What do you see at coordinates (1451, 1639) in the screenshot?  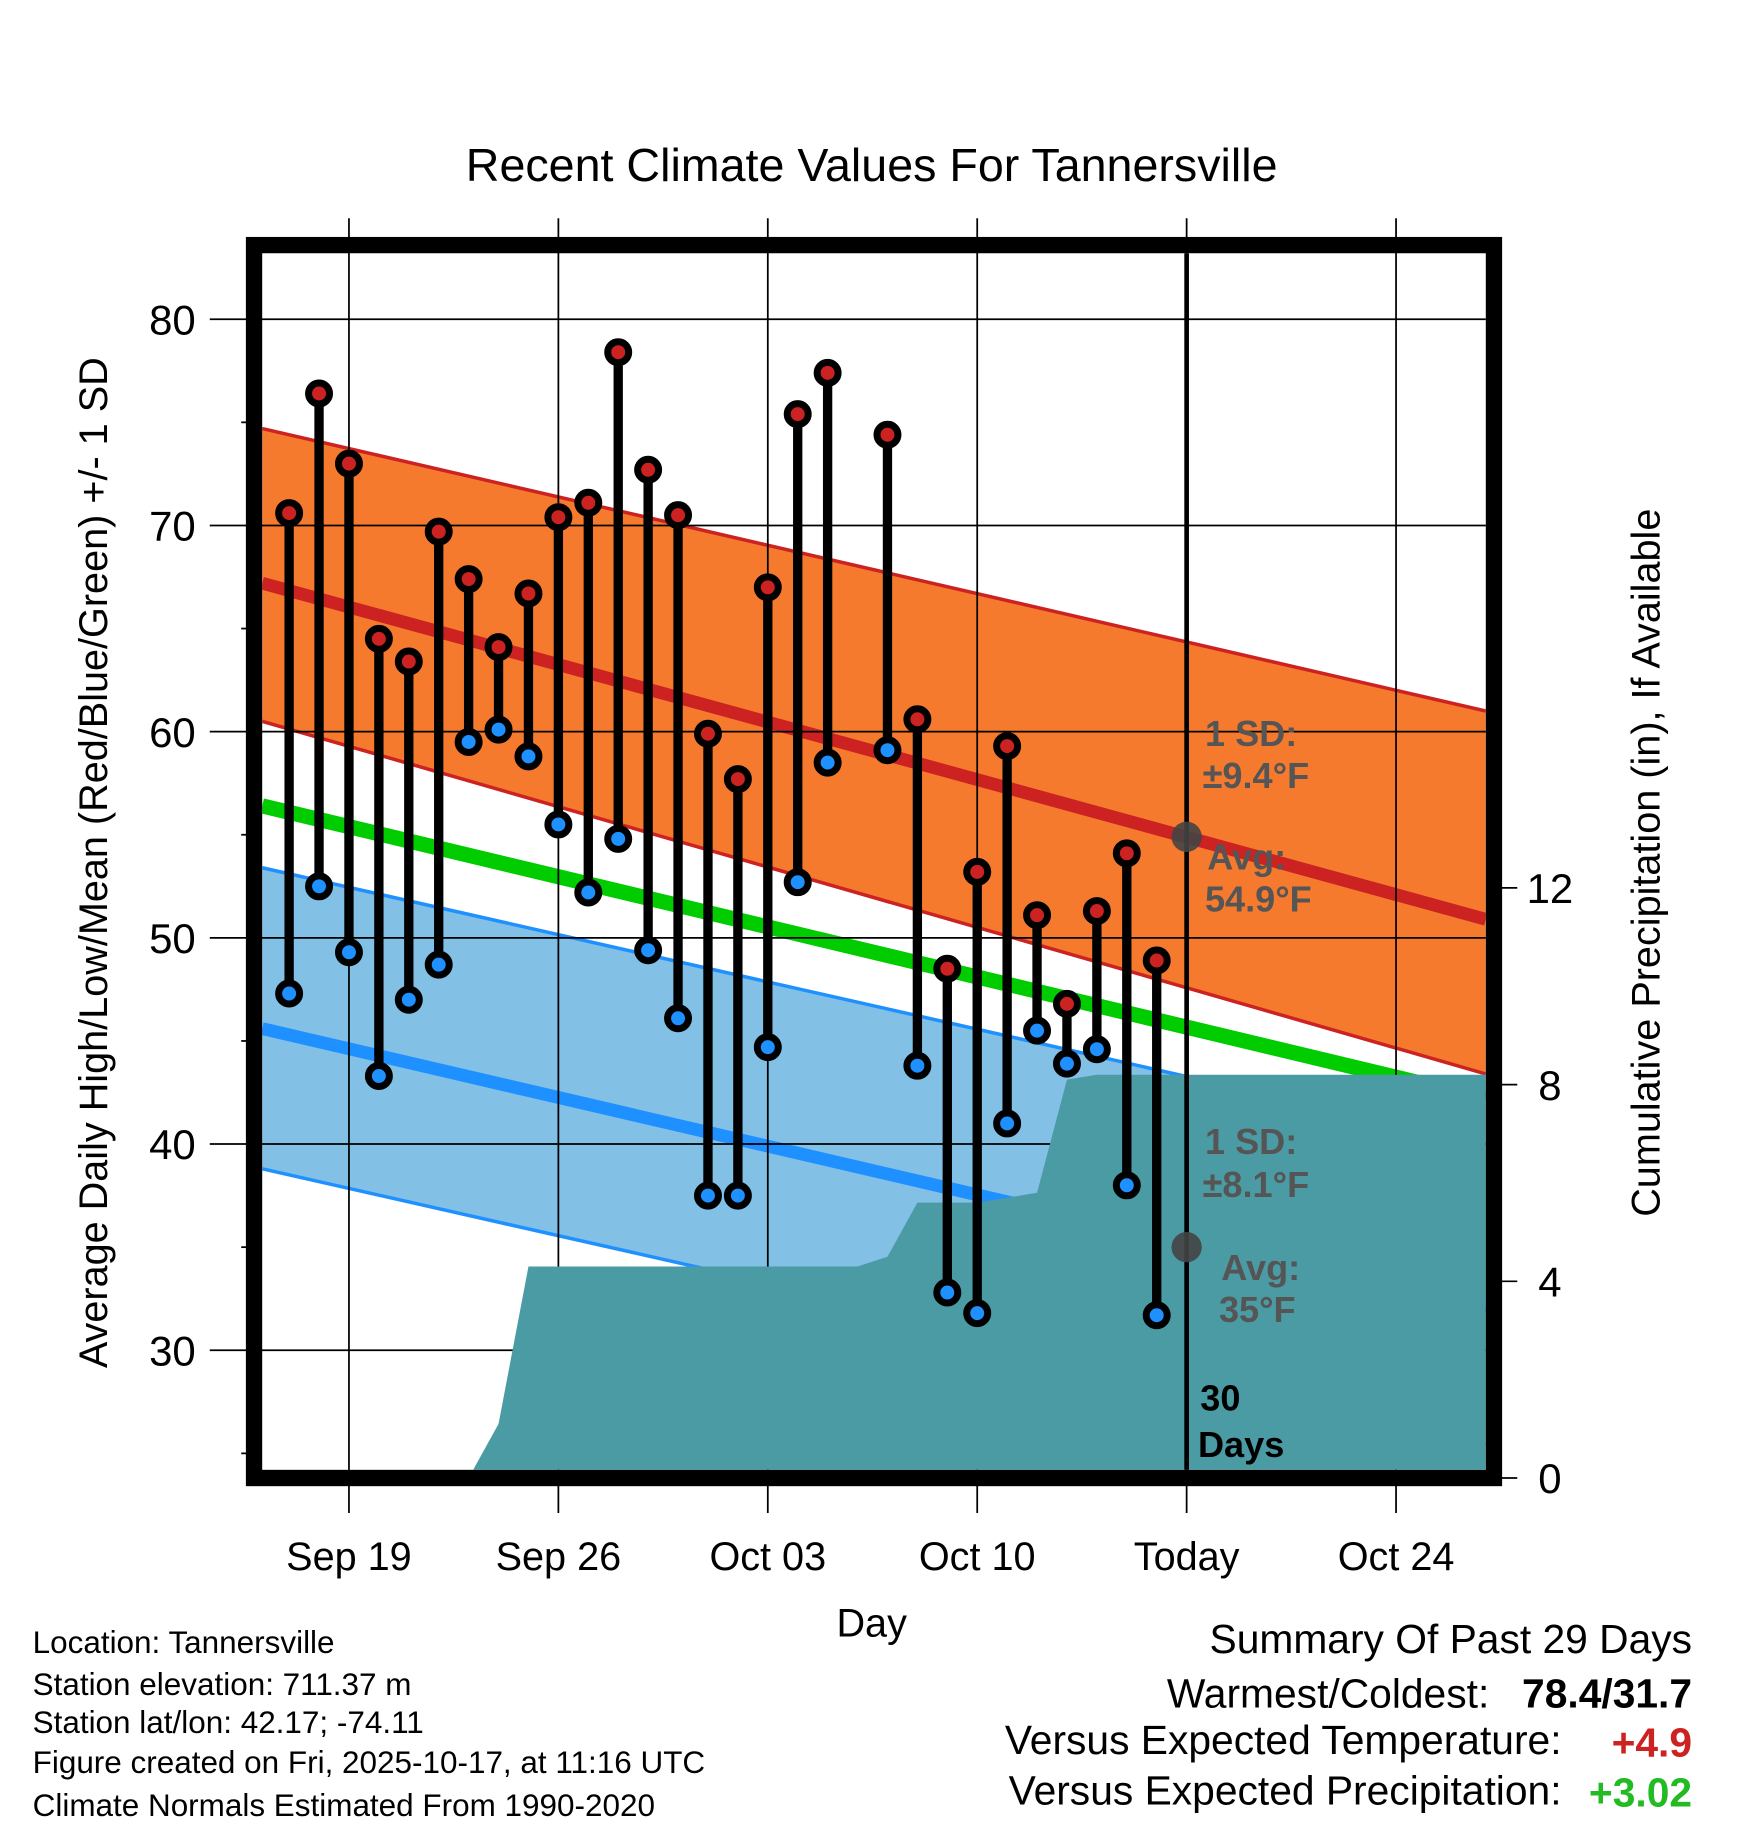 I see `summary-title: Summary Of Past 29 Days` at bounding box center [1451, 1639].